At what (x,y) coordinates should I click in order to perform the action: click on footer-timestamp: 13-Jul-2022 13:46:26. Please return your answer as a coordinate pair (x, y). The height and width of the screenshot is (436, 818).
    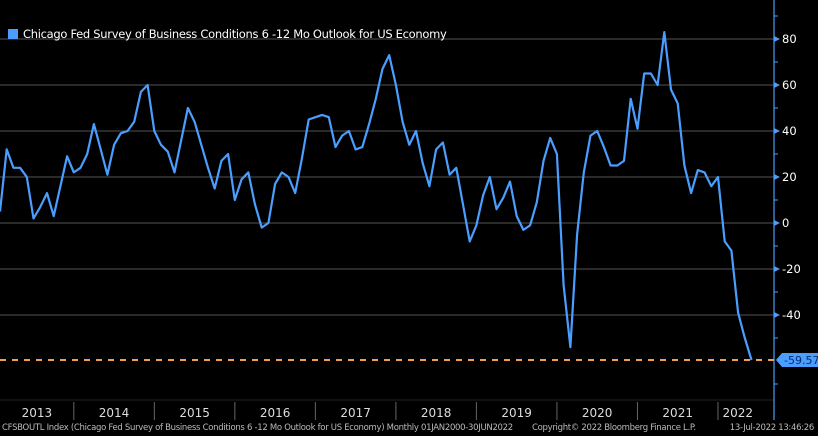
    Looking at the image, I should click on (772, 428).